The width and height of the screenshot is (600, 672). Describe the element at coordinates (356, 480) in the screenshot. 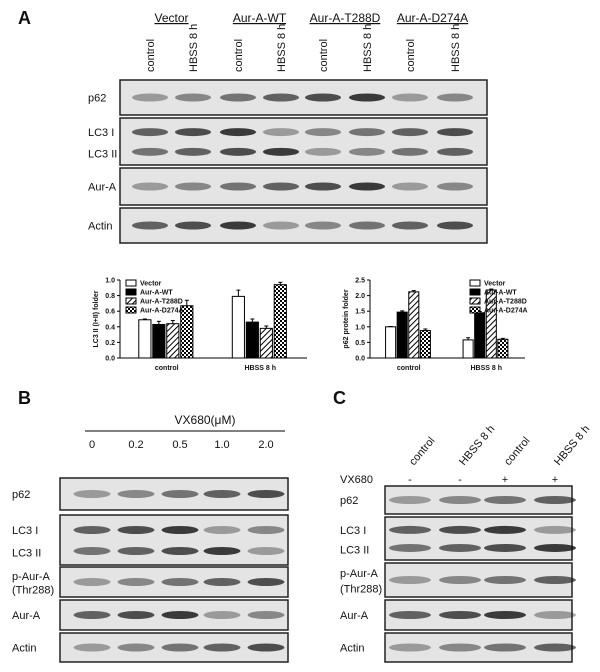

I see `treatment-label: VX680` at that location.